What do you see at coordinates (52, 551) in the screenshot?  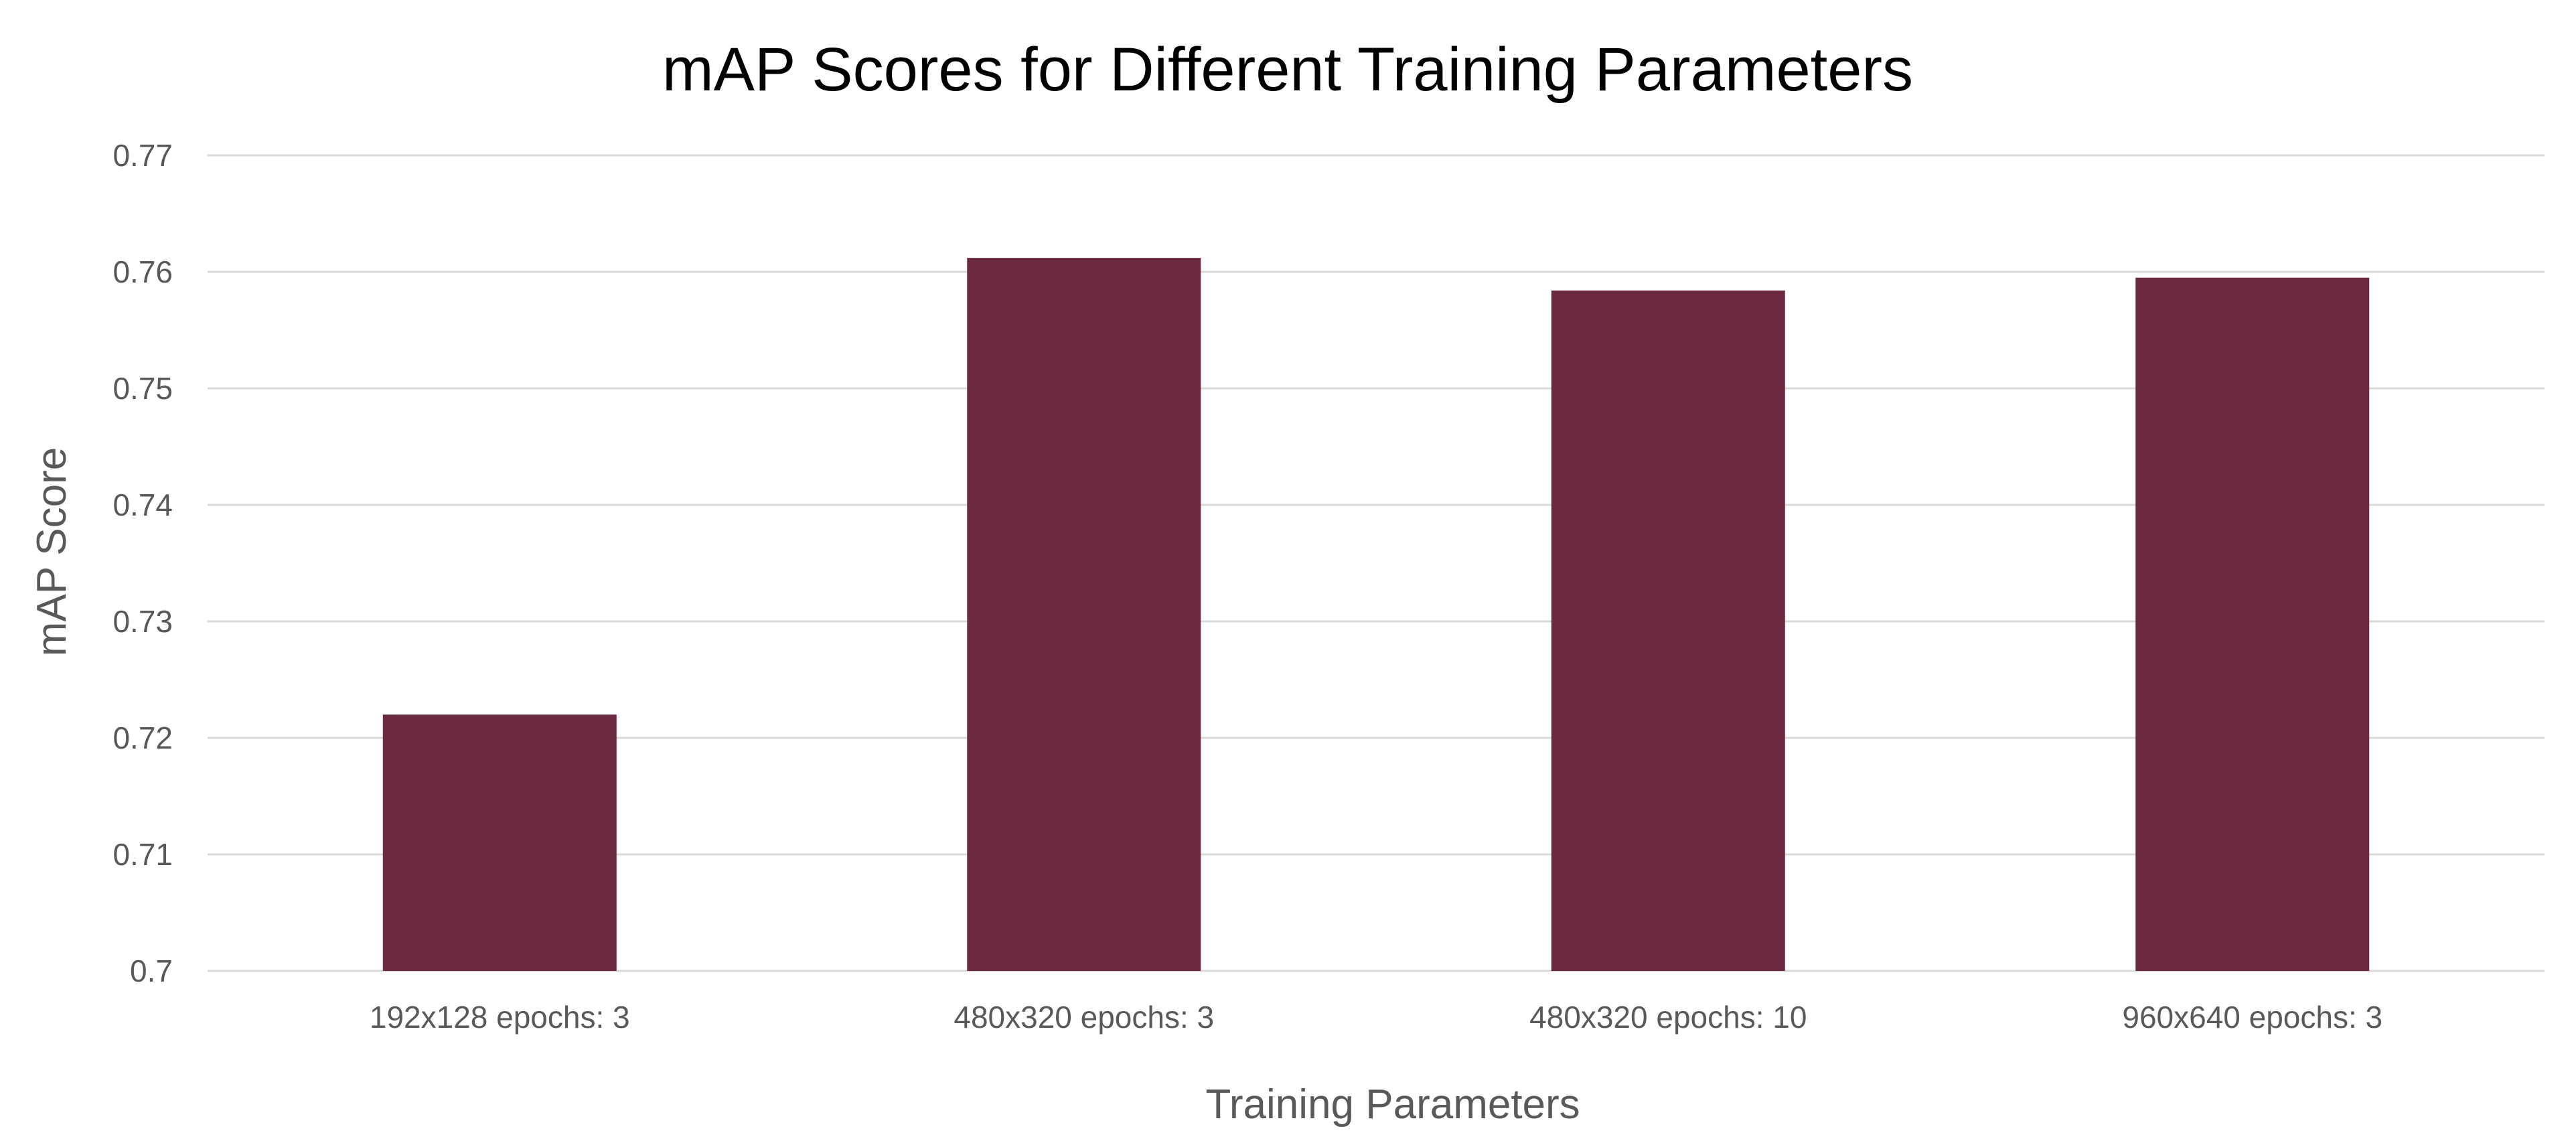 I see `y-axis-title: mAP Score` at bounding box center [52, 551].